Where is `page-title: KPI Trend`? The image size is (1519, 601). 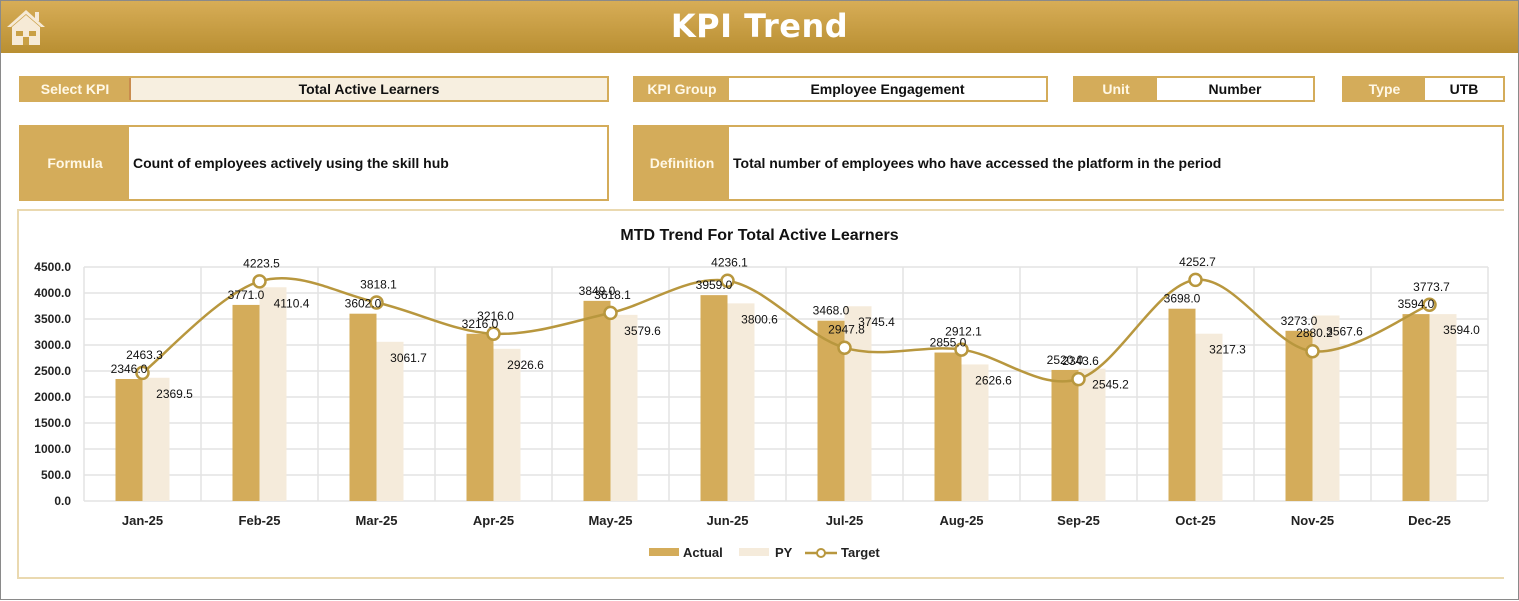
page-title: KPI Trend is located at coordinates (759, 26).